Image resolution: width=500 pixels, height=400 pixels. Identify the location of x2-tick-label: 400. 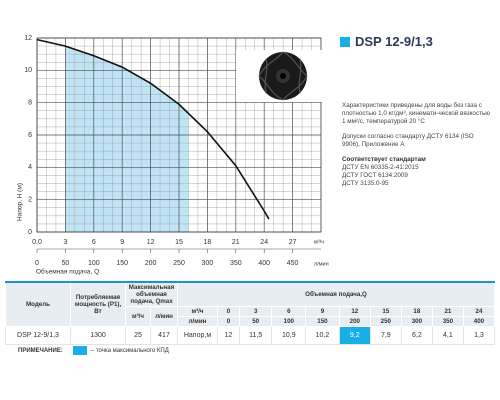
(264, 263).